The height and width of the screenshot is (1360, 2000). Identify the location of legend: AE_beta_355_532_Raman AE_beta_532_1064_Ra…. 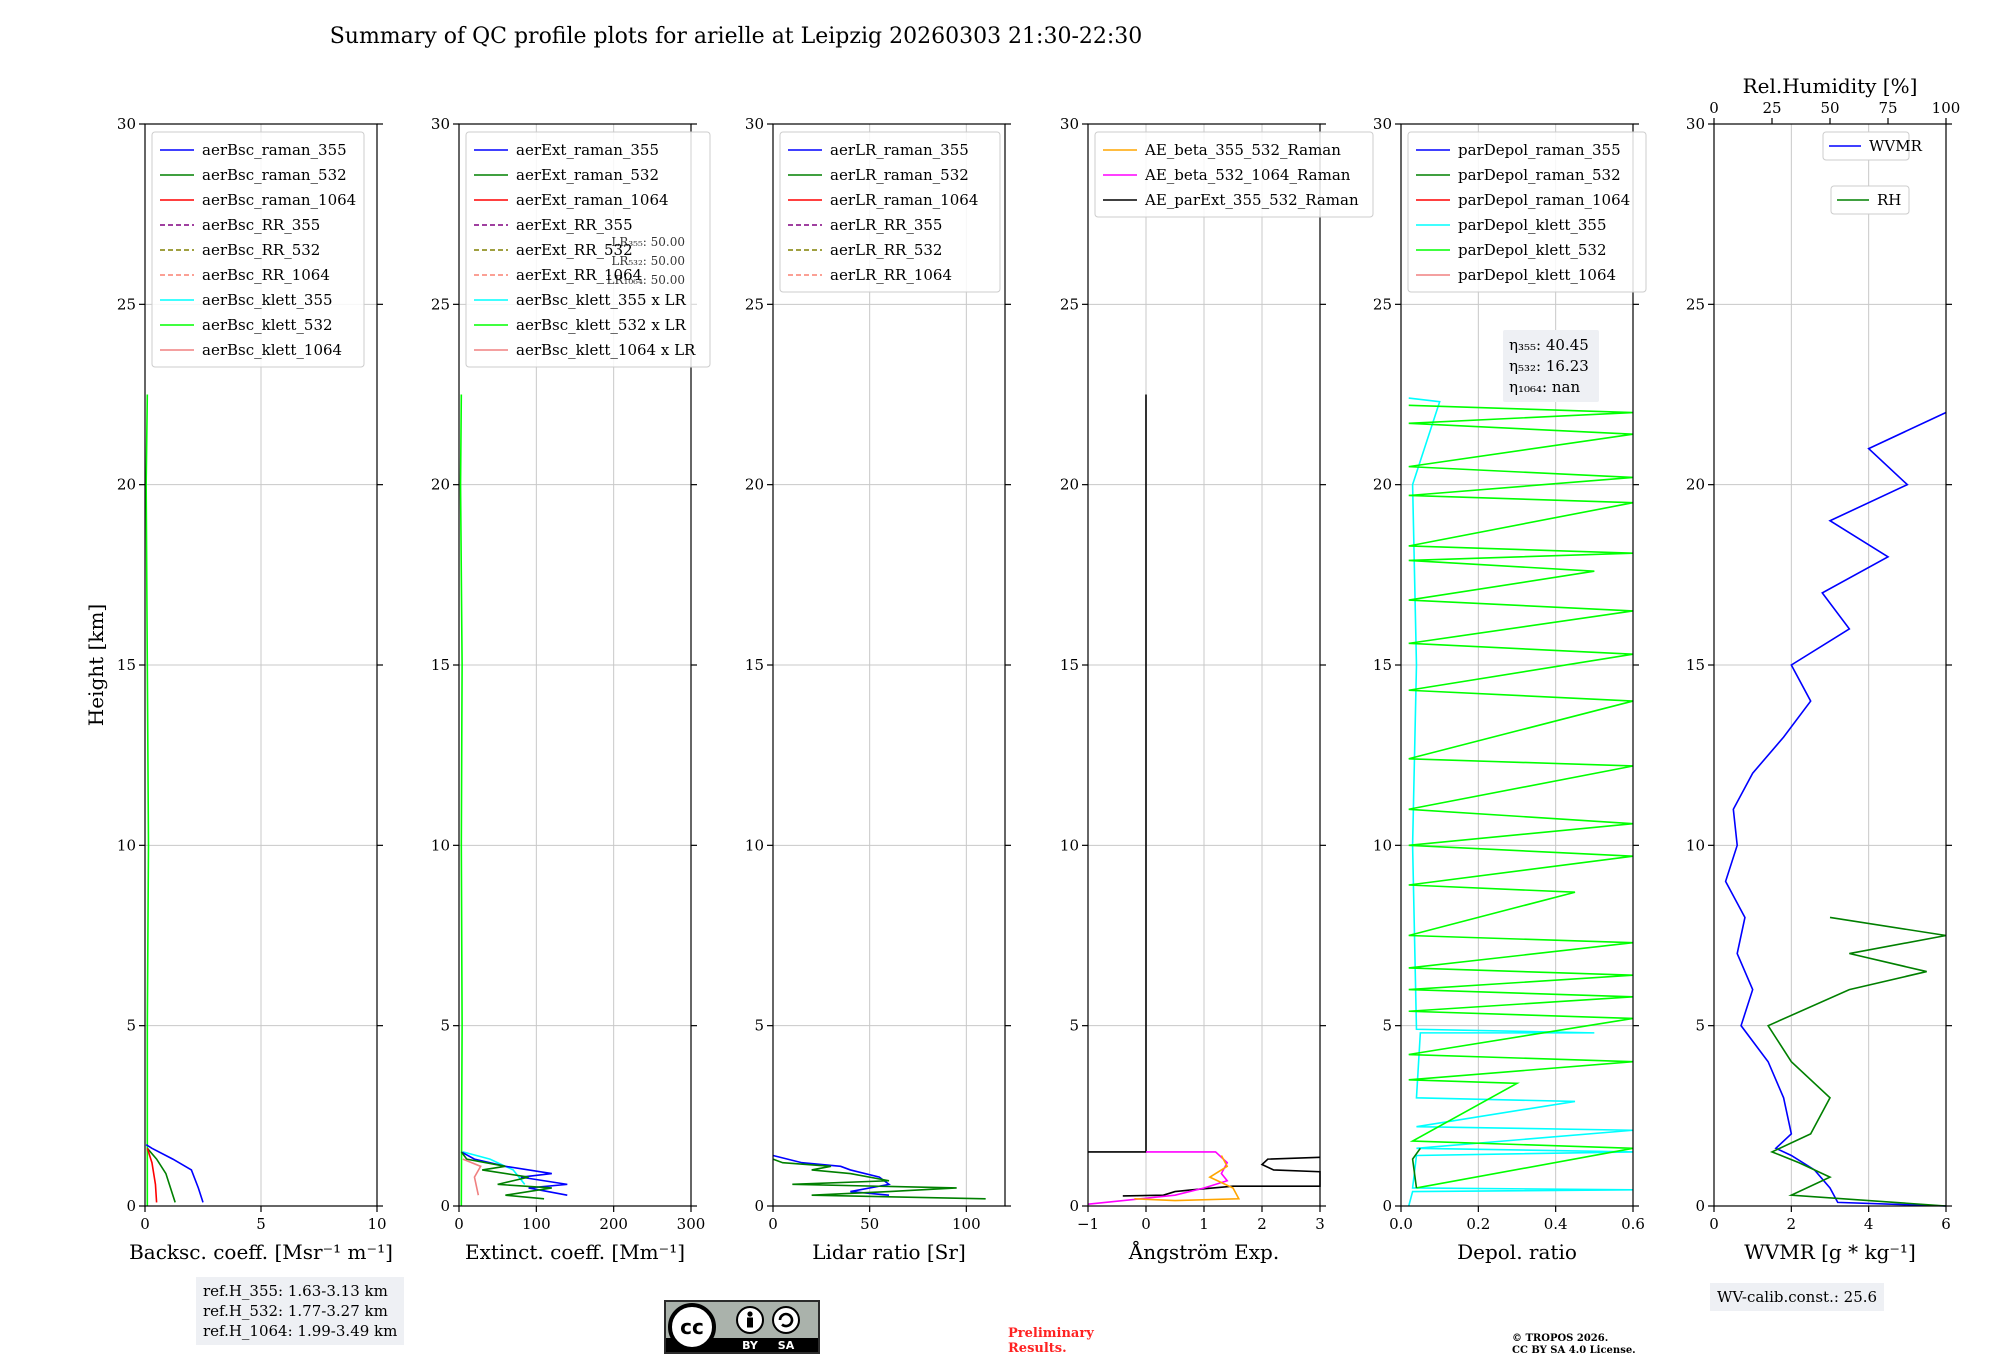
(1234, 174).